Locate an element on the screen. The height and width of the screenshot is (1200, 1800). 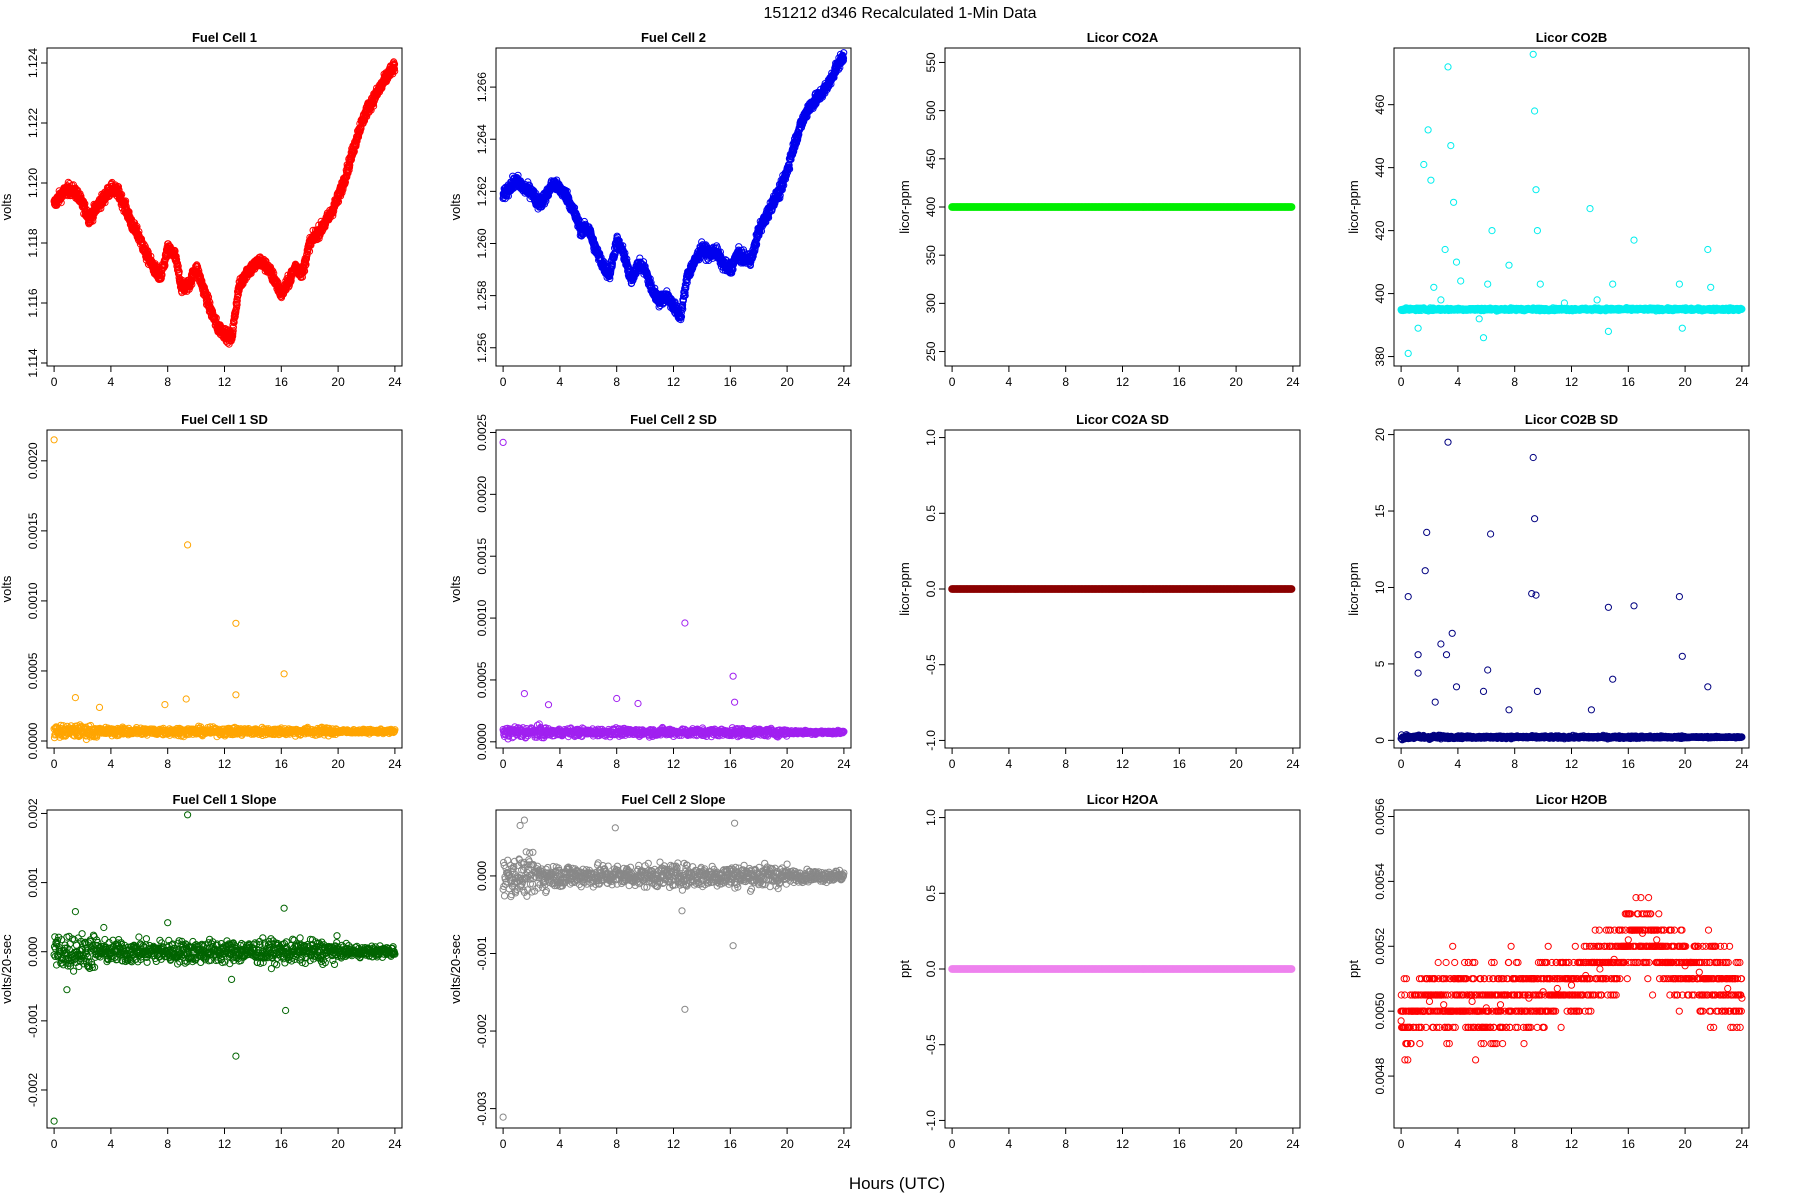
panel-title: Licor CO2A is located at coordinates (1123, 37).